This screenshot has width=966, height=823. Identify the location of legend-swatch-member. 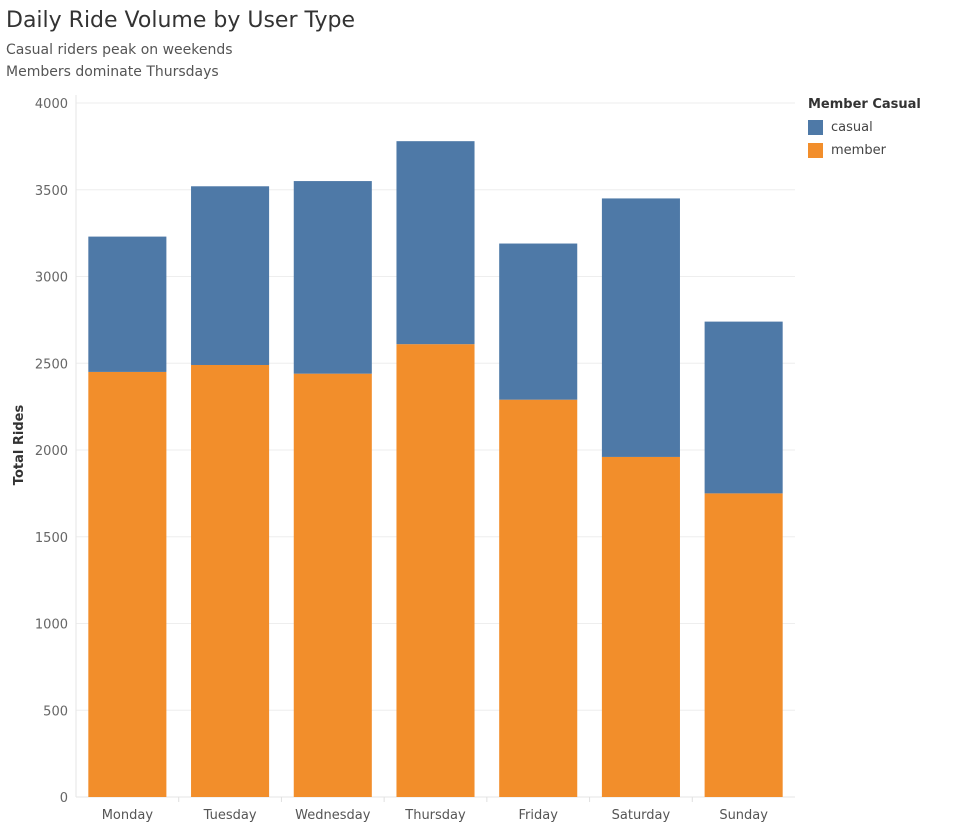
(815, 150).